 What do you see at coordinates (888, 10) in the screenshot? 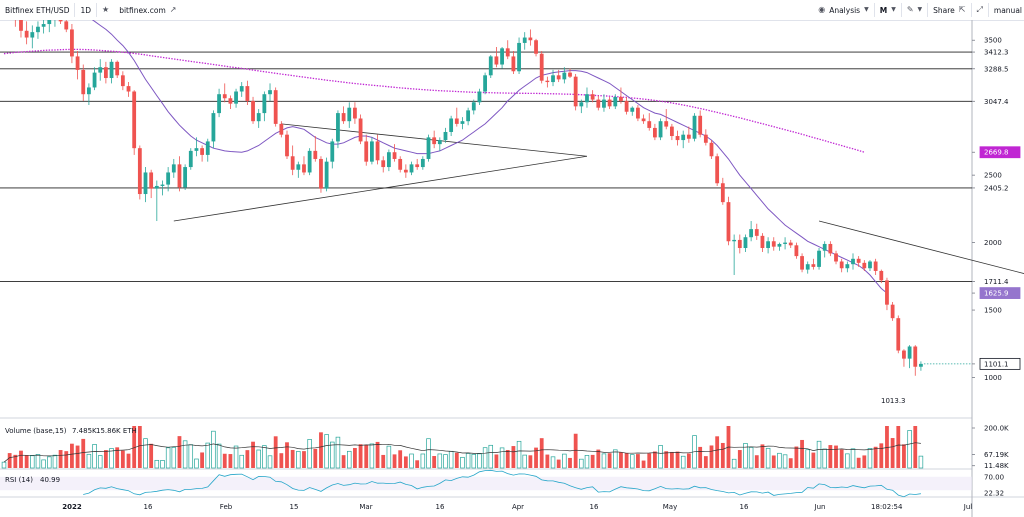
I see `chart-type-button: M ▼` at bounding box center [888, 10].